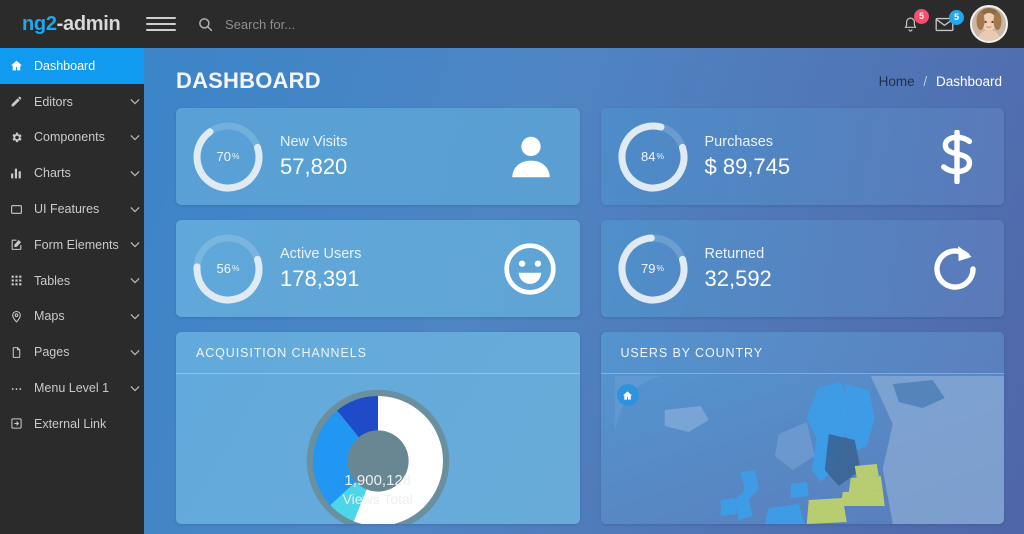 The width and height of the screenshot is (1024, 534). I want to click on stat-label: Active Users, so click(321, 253).